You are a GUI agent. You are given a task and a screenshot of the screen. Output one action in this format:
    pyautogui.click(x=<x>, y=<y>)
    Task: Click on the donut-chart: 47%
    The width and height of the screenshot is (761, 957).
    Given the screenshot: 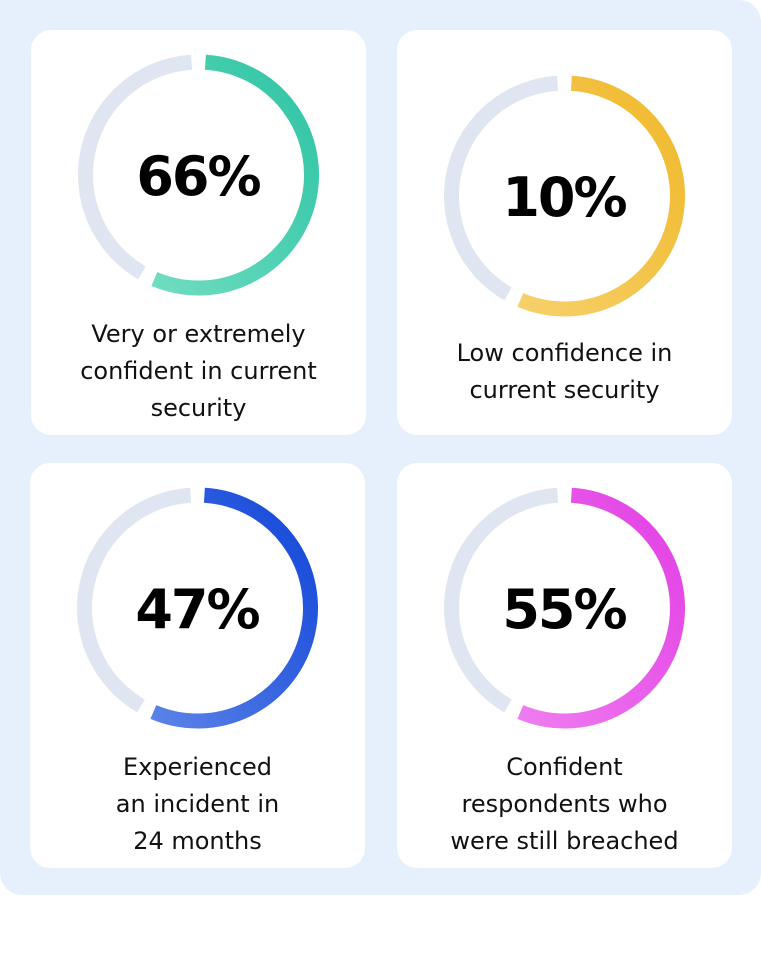 What is the action you would take?
    pyautogui.click(x=197, y=608)
    